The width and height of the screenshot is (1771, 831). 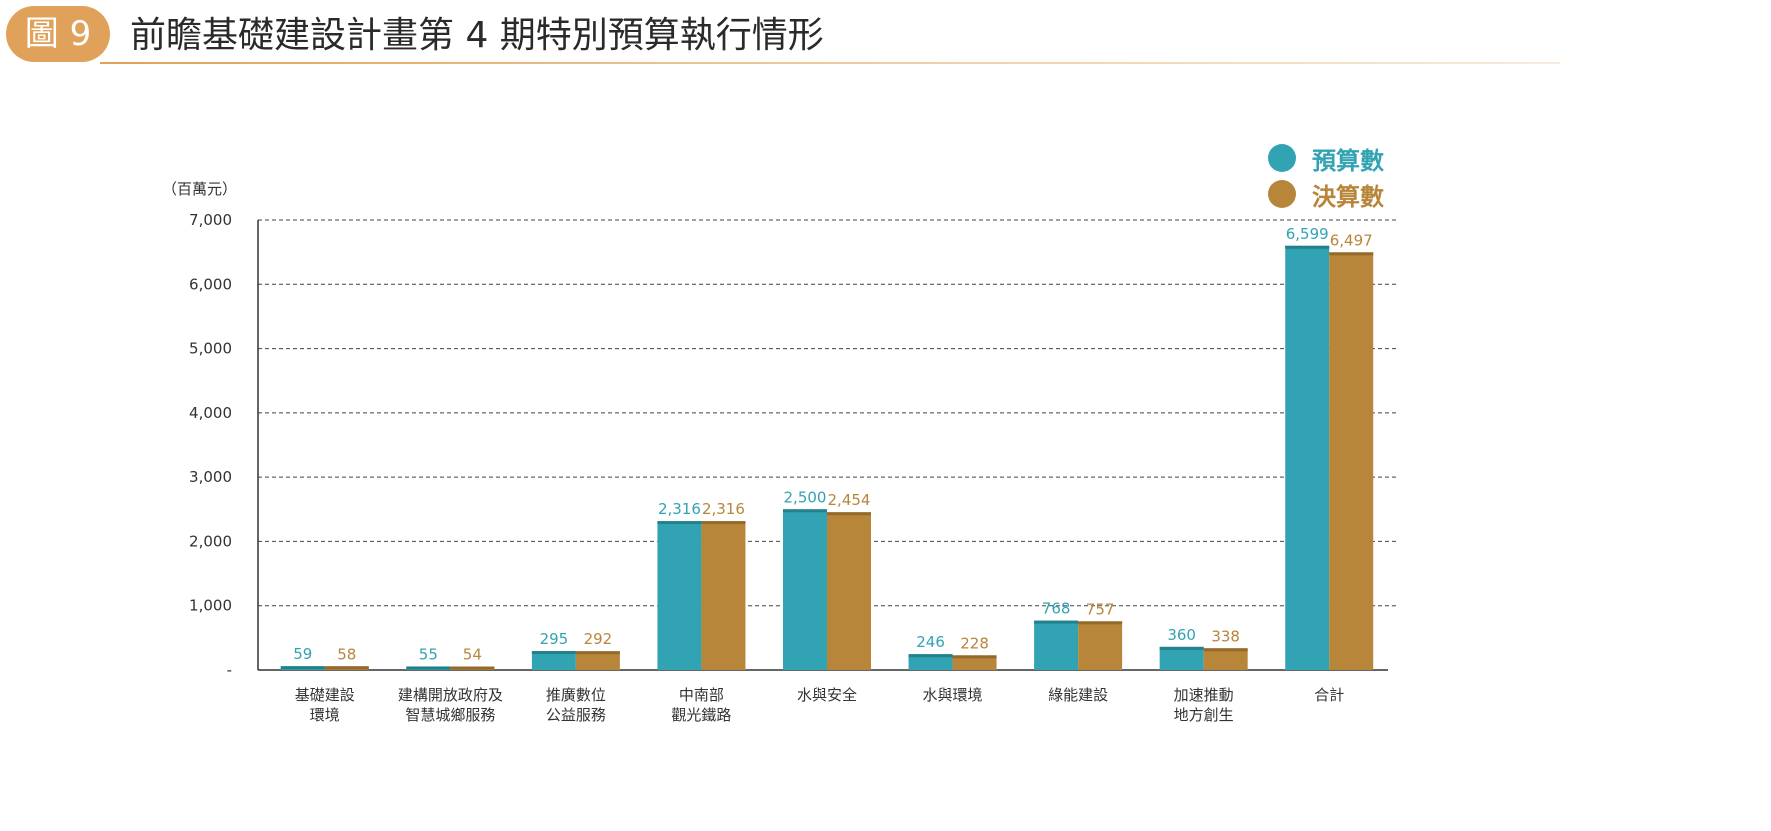 I want to click on x-category-label-line: 水與環境, so click(x=953, y=695).